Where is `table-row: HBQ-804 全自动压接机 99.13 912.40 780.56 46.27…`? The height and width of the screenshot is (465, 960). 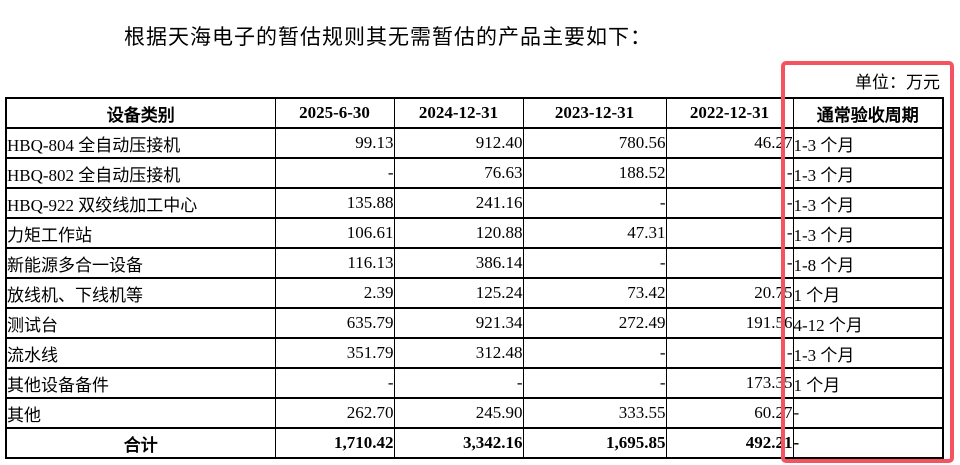 table-row: HBQ-804 全自动压接机 99.13 912.40 780.56 46.27… is located at coordinates (474, 143).